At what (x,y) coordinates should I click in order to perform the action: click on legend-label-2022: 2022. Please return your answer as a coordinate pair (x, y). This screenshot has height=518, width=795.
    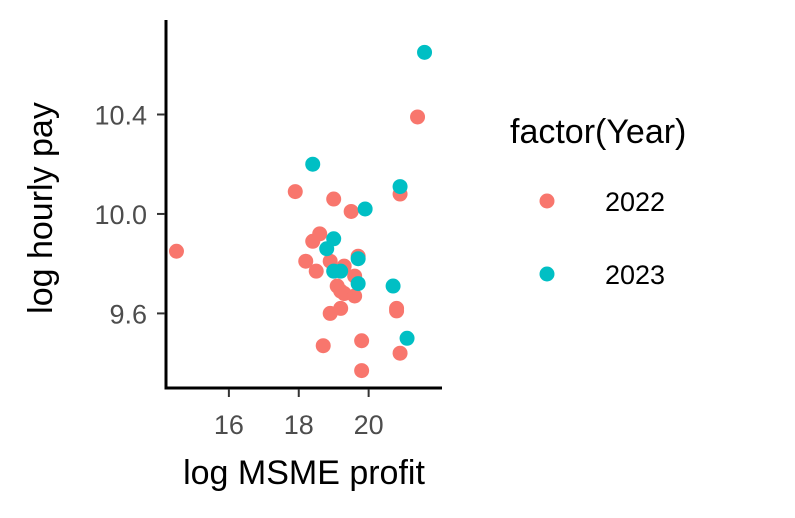
    Looking at the image, I should click on (635, 202).